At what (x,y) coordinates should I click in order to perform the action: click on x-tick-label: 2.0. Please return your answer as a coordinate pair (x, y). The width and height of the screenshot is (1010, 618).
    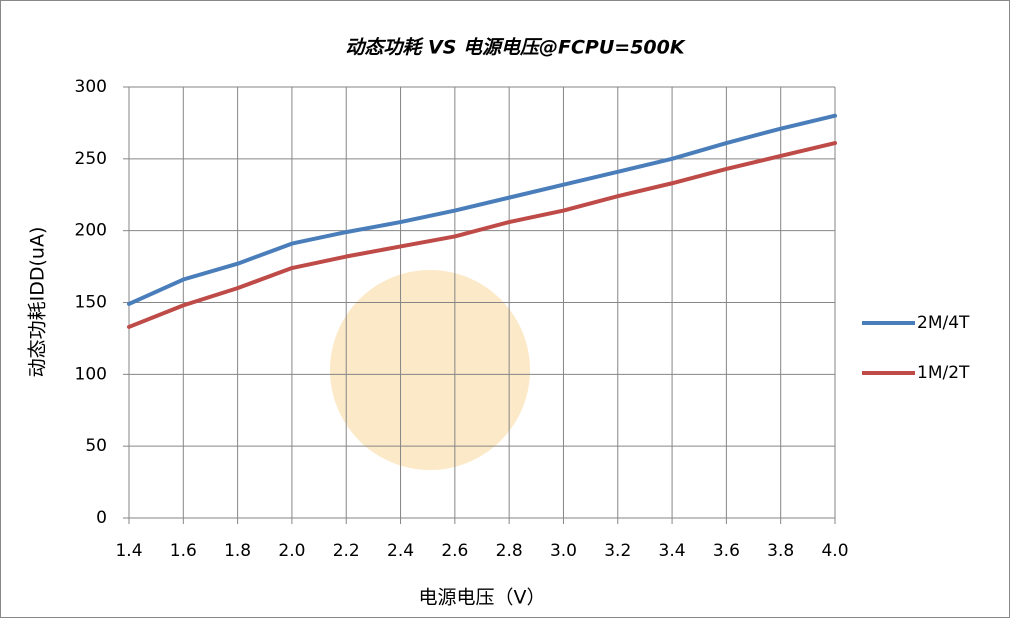
    Looking at the image, I should click on (291, 551).